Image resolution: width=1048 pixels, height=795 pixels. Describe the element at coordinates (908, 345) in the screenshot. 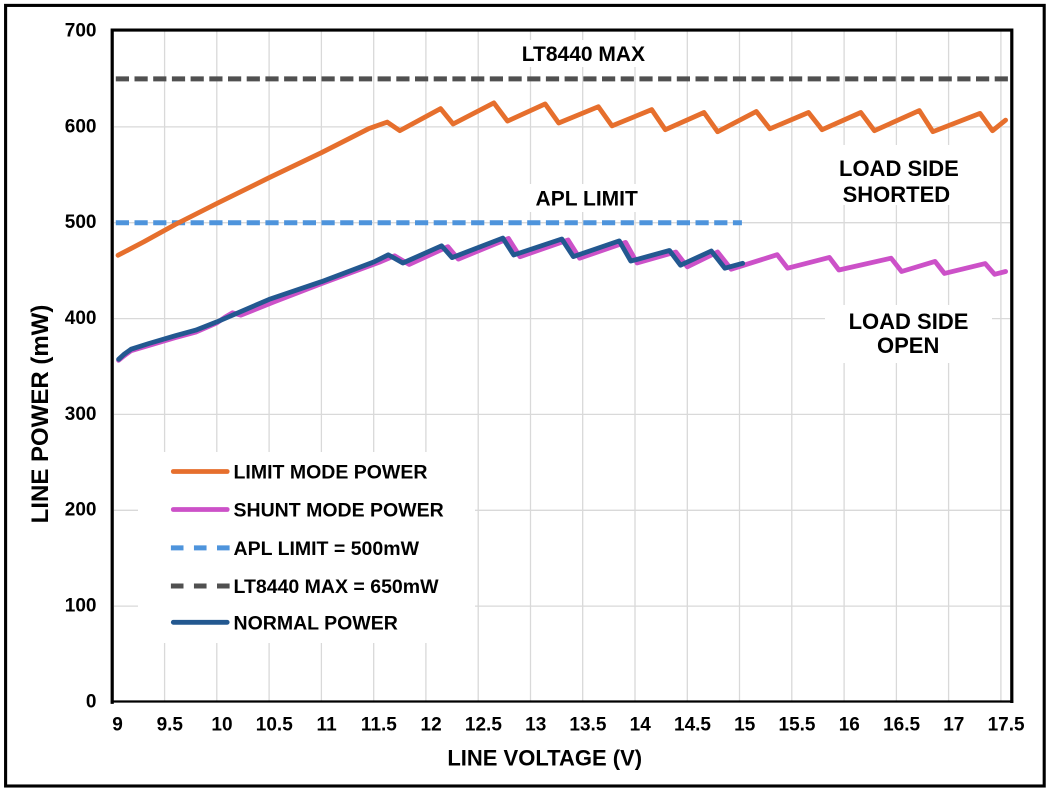

I see `svg-text: OPEN` at that location.